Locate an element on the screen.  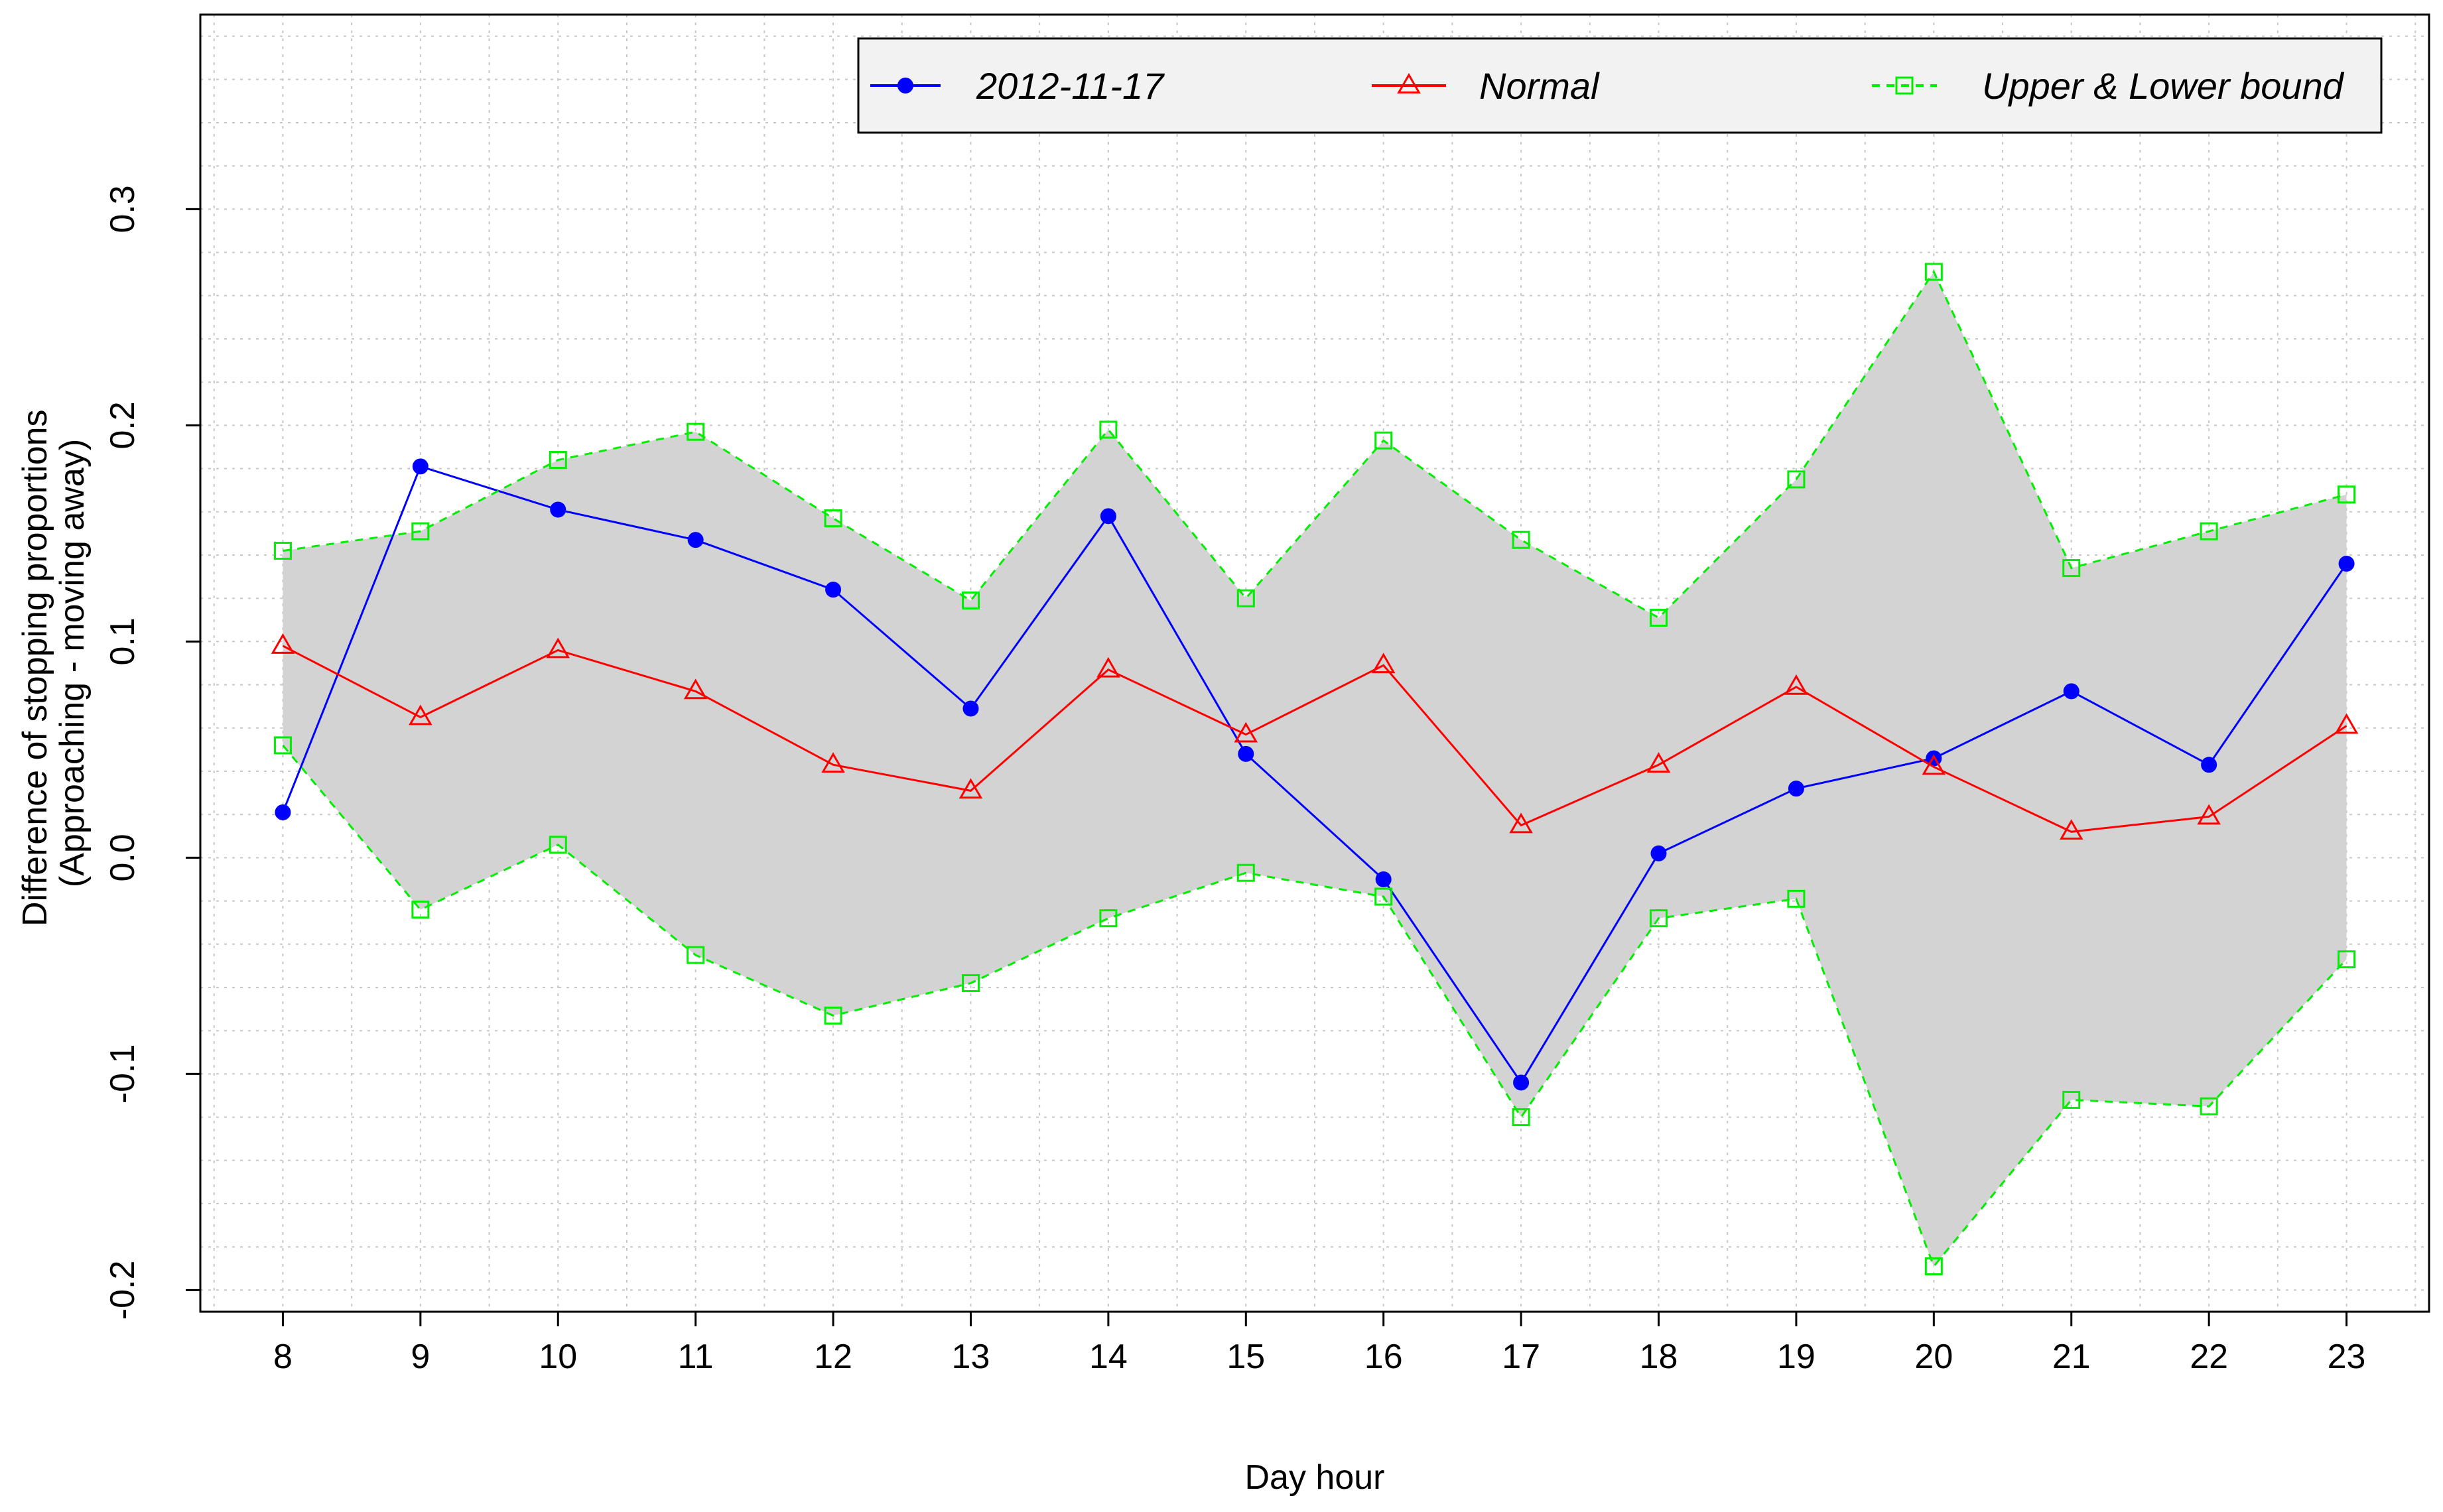
series-line is located at coordinates (1315, 739).